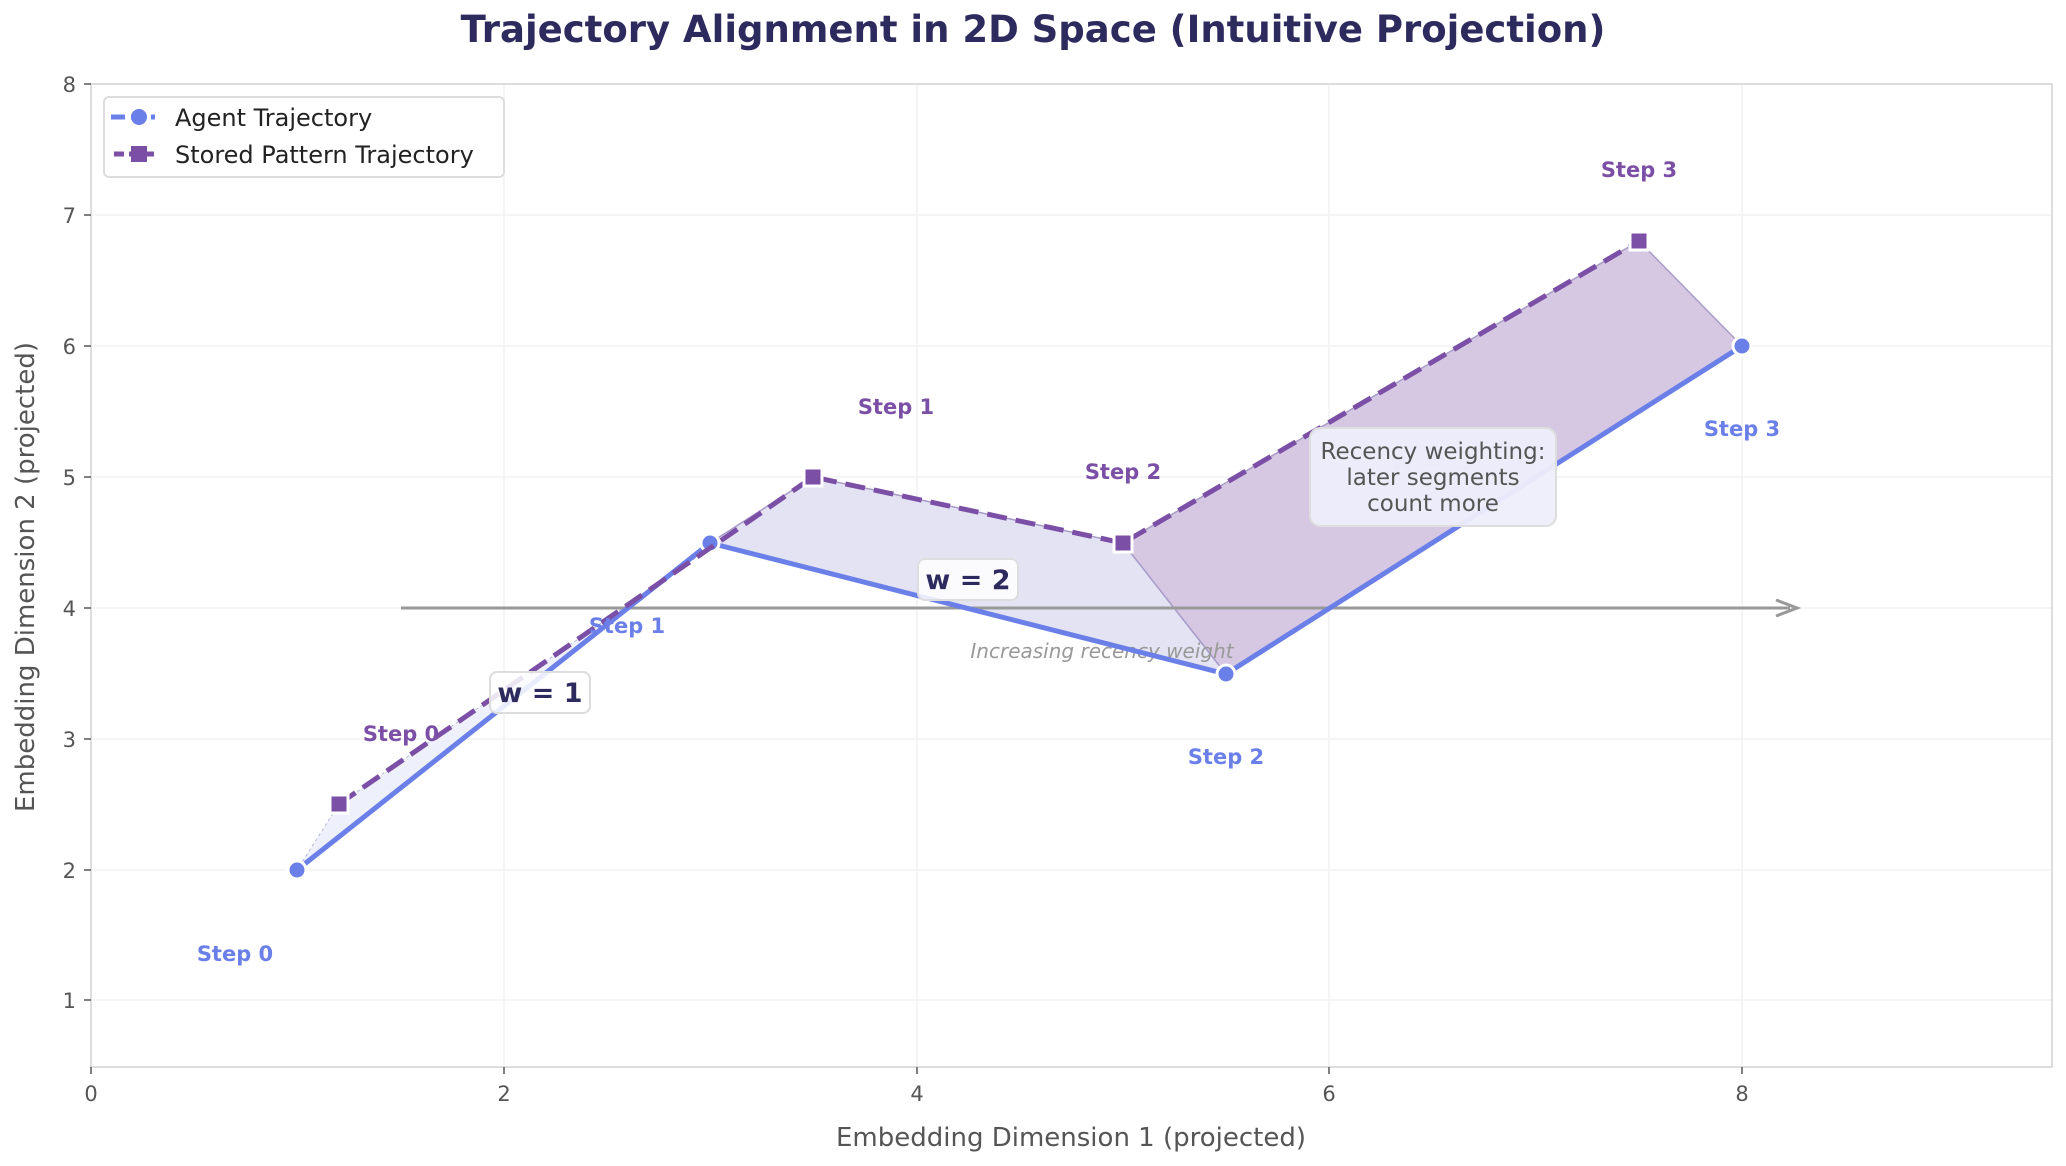 This screenshot has width=2066, height=1166. I want to click on x-tick-0: 0, so click(90, 1094).